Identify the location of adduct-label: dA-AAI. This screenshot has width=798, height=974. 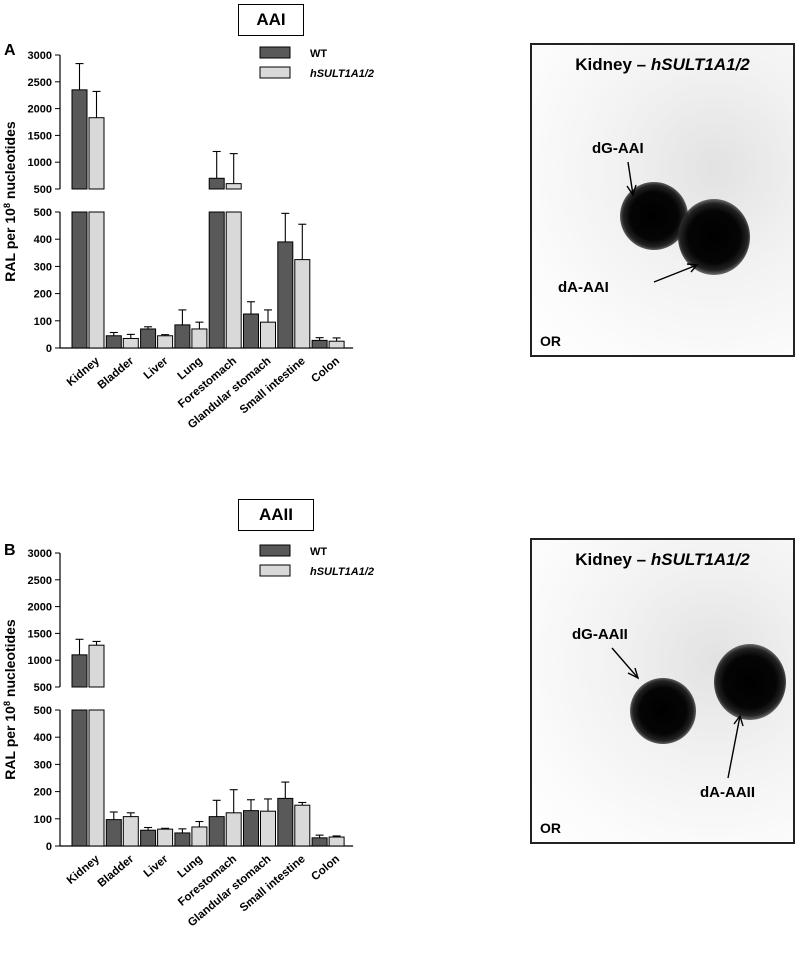
(583, 287).